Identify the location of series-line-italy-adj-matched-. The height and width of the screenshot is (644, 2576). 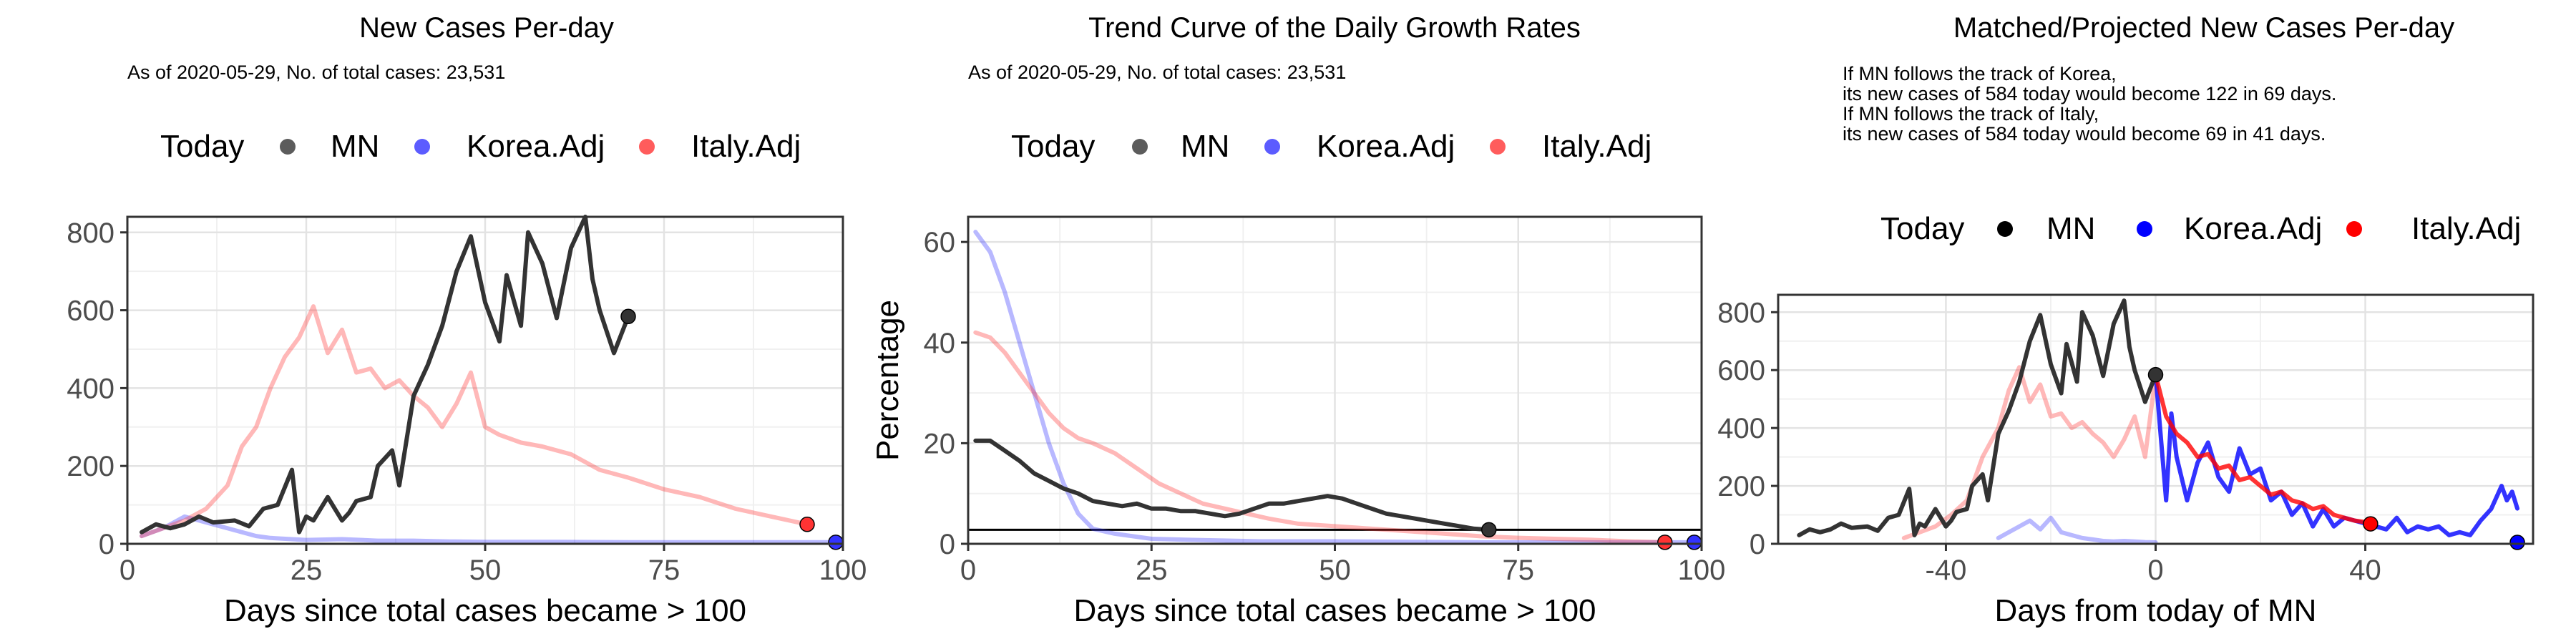
(2029, 452).